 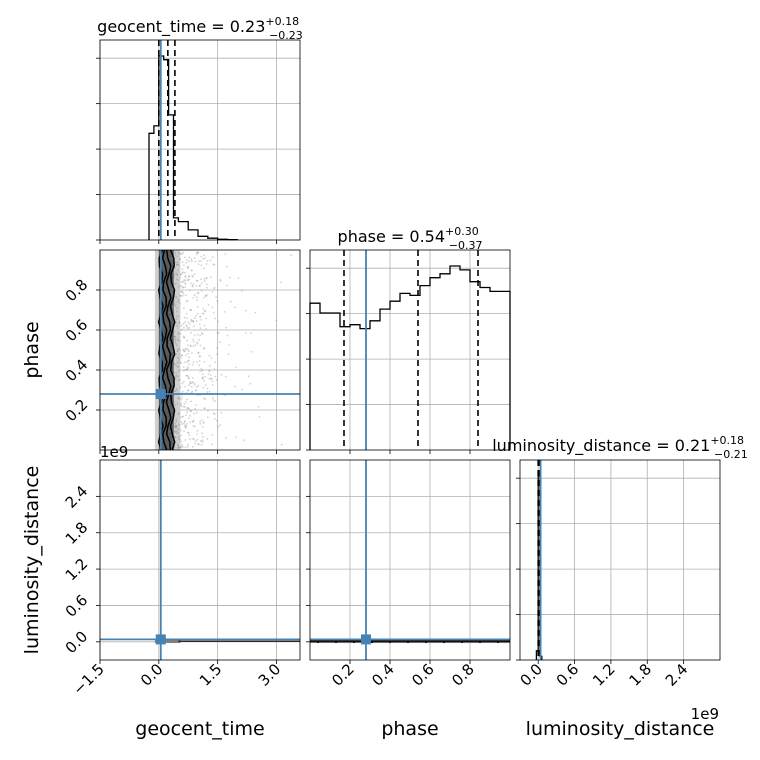 What do you see at coordinates (114, 452) in the screenshot?
I see `offset-text-y: 1e9` at bounding box center [114, 452].